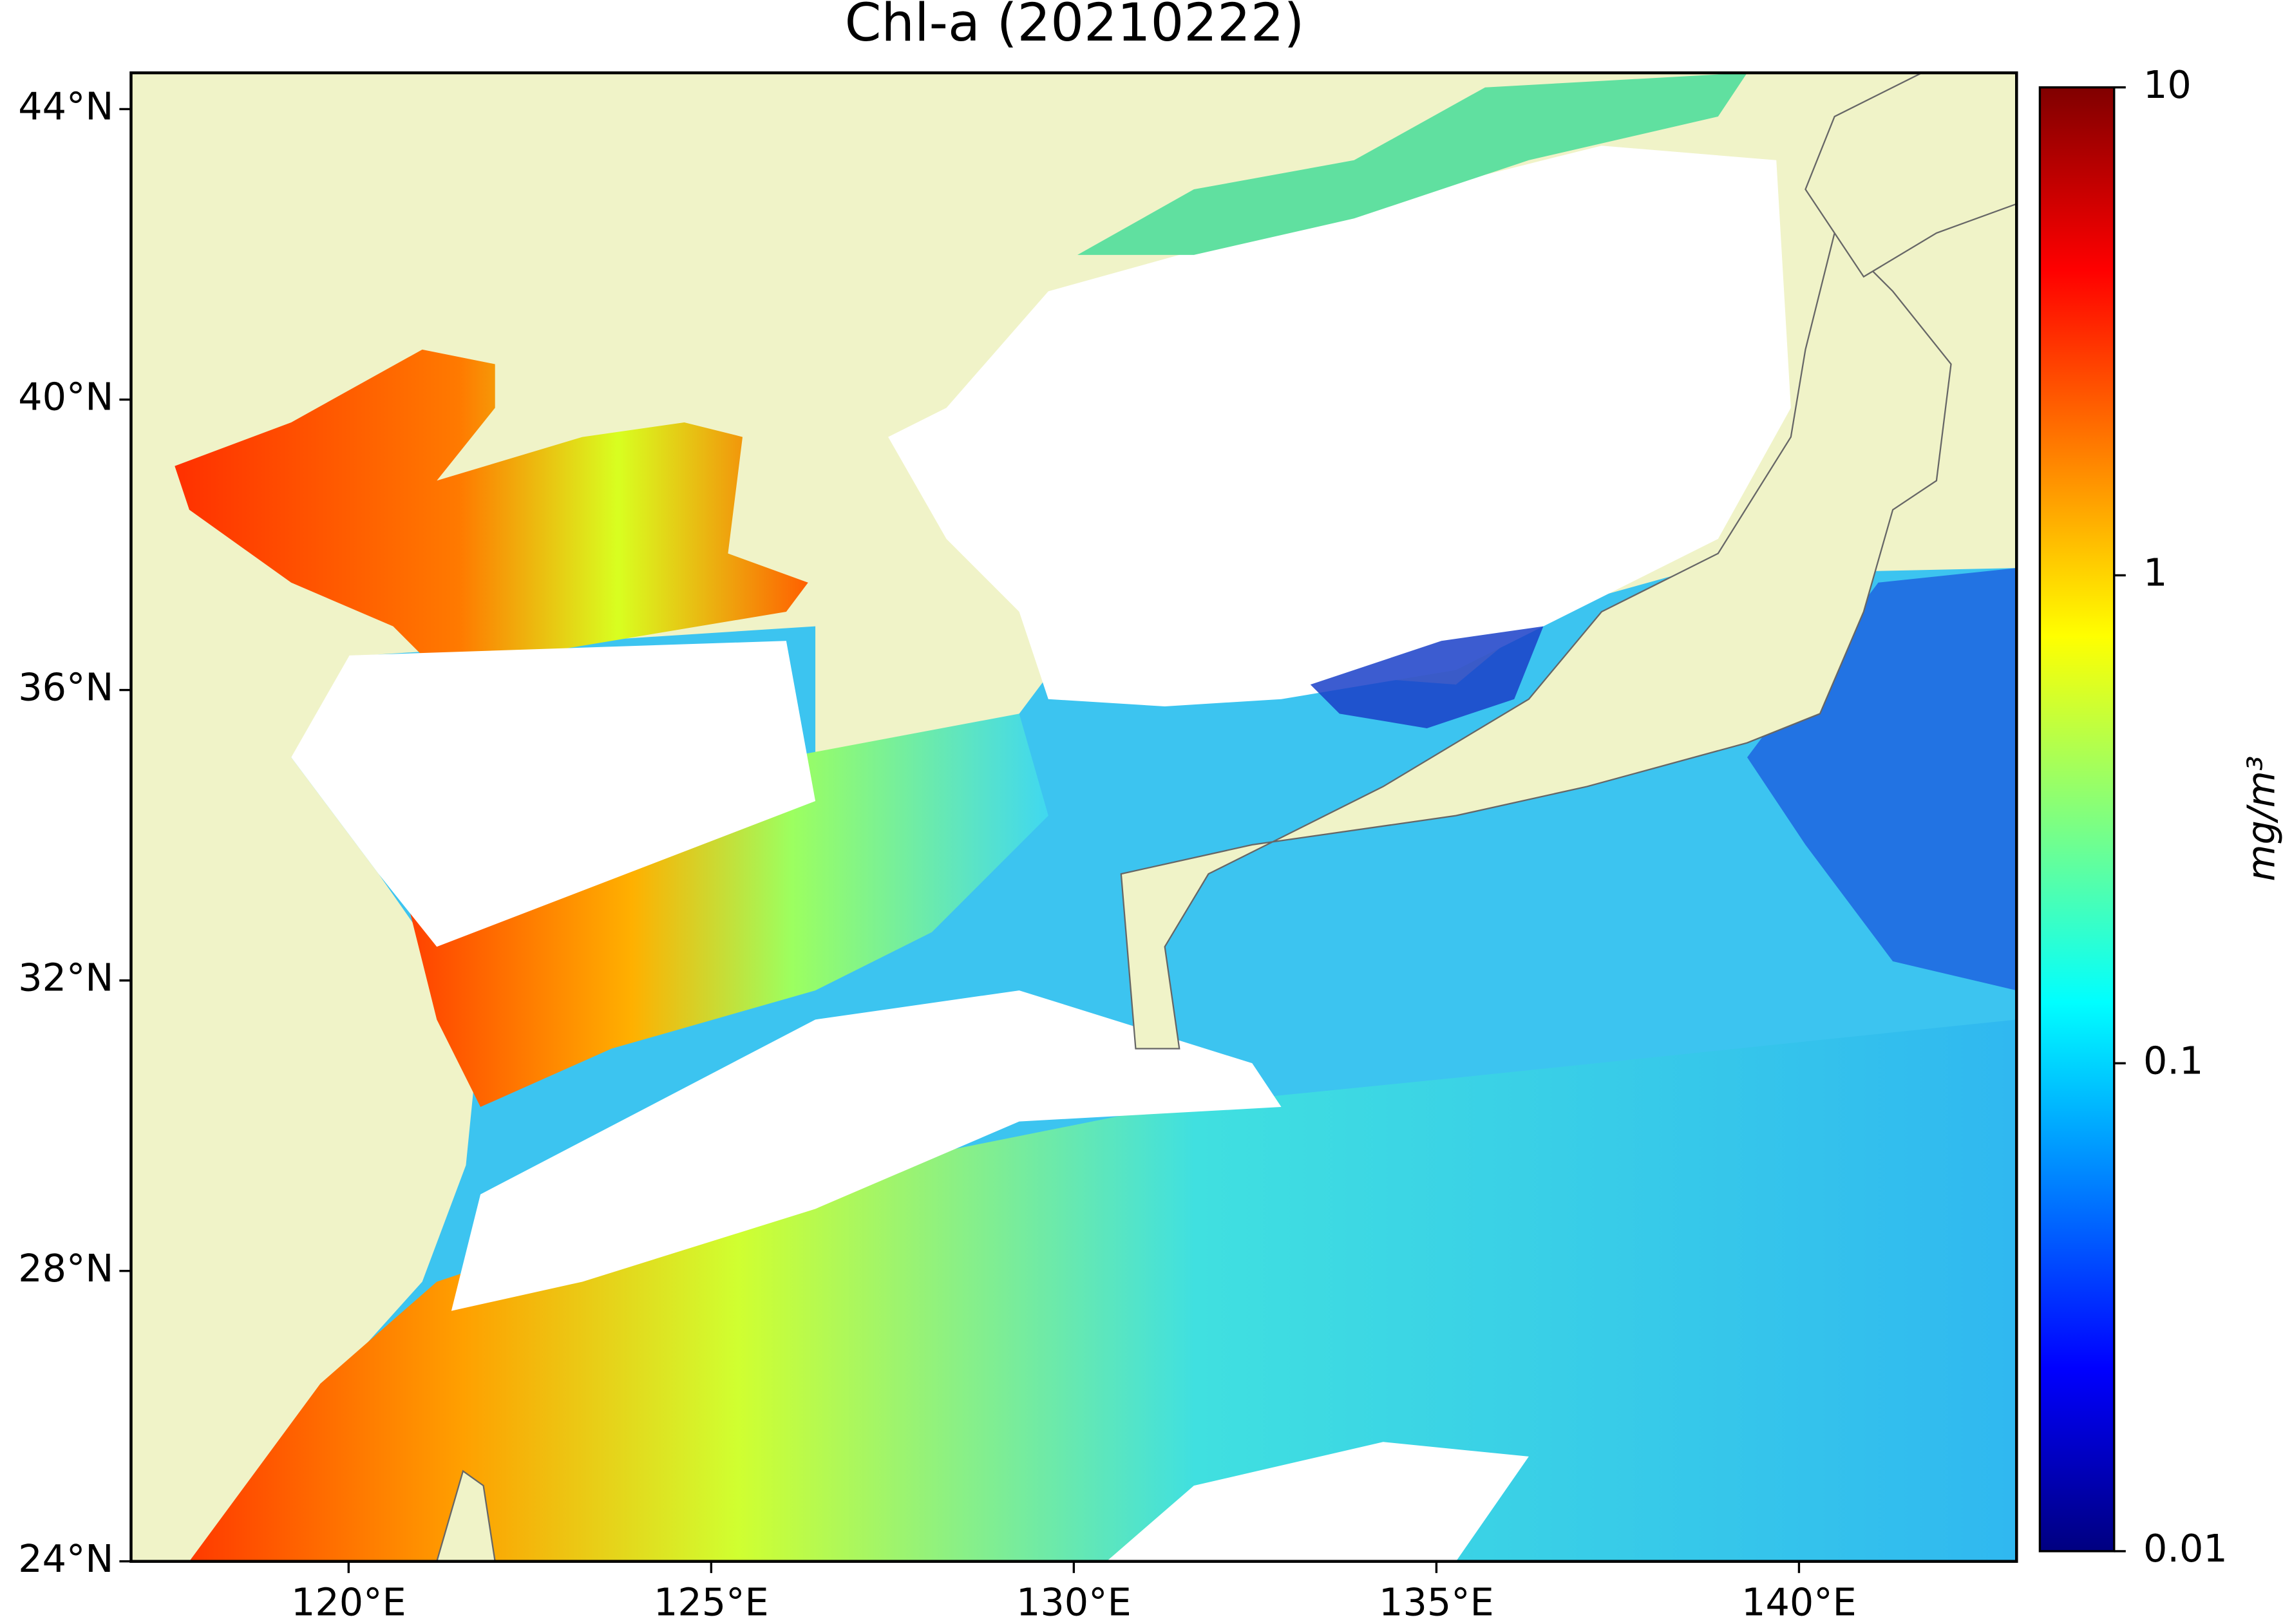  What do you see at coordinates (1074, 1602) in the screenshot?
I see `x-tick-label: 130°E` at bounding box center [1074, 1602].